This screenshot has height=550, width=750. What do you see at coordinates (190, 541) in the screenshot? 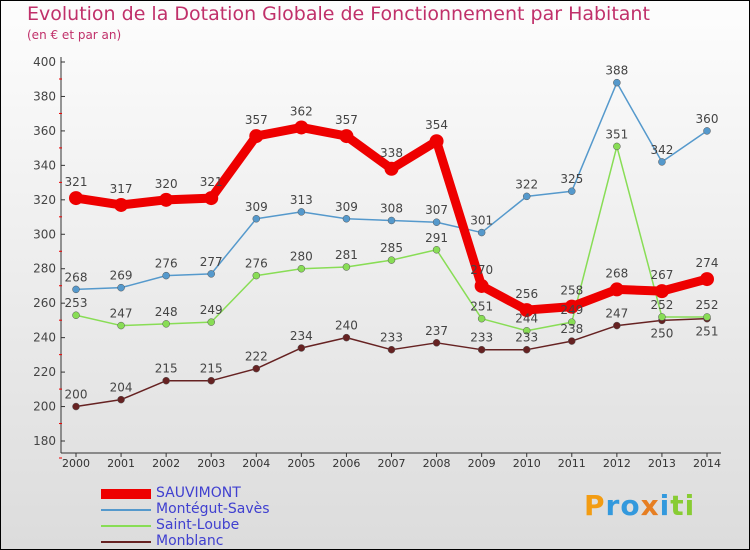
I see `legend-label: Monblanc` at bounding box center [190, 541].